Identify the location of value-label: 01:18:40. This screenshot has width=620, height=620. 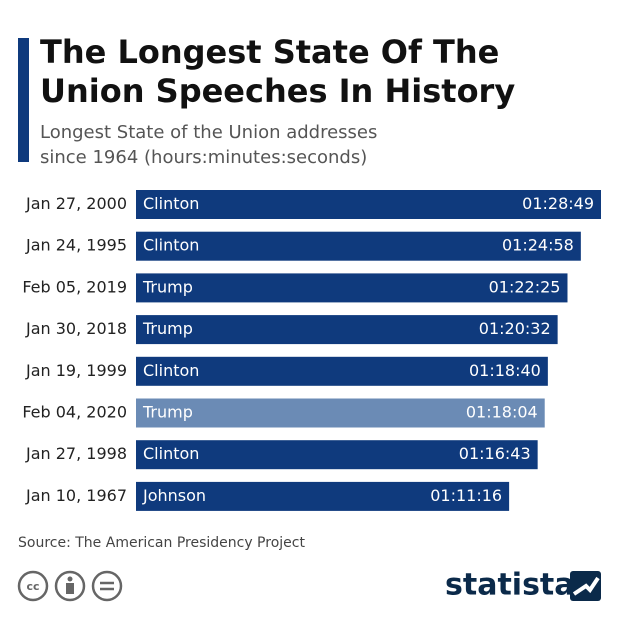
(505, 370).